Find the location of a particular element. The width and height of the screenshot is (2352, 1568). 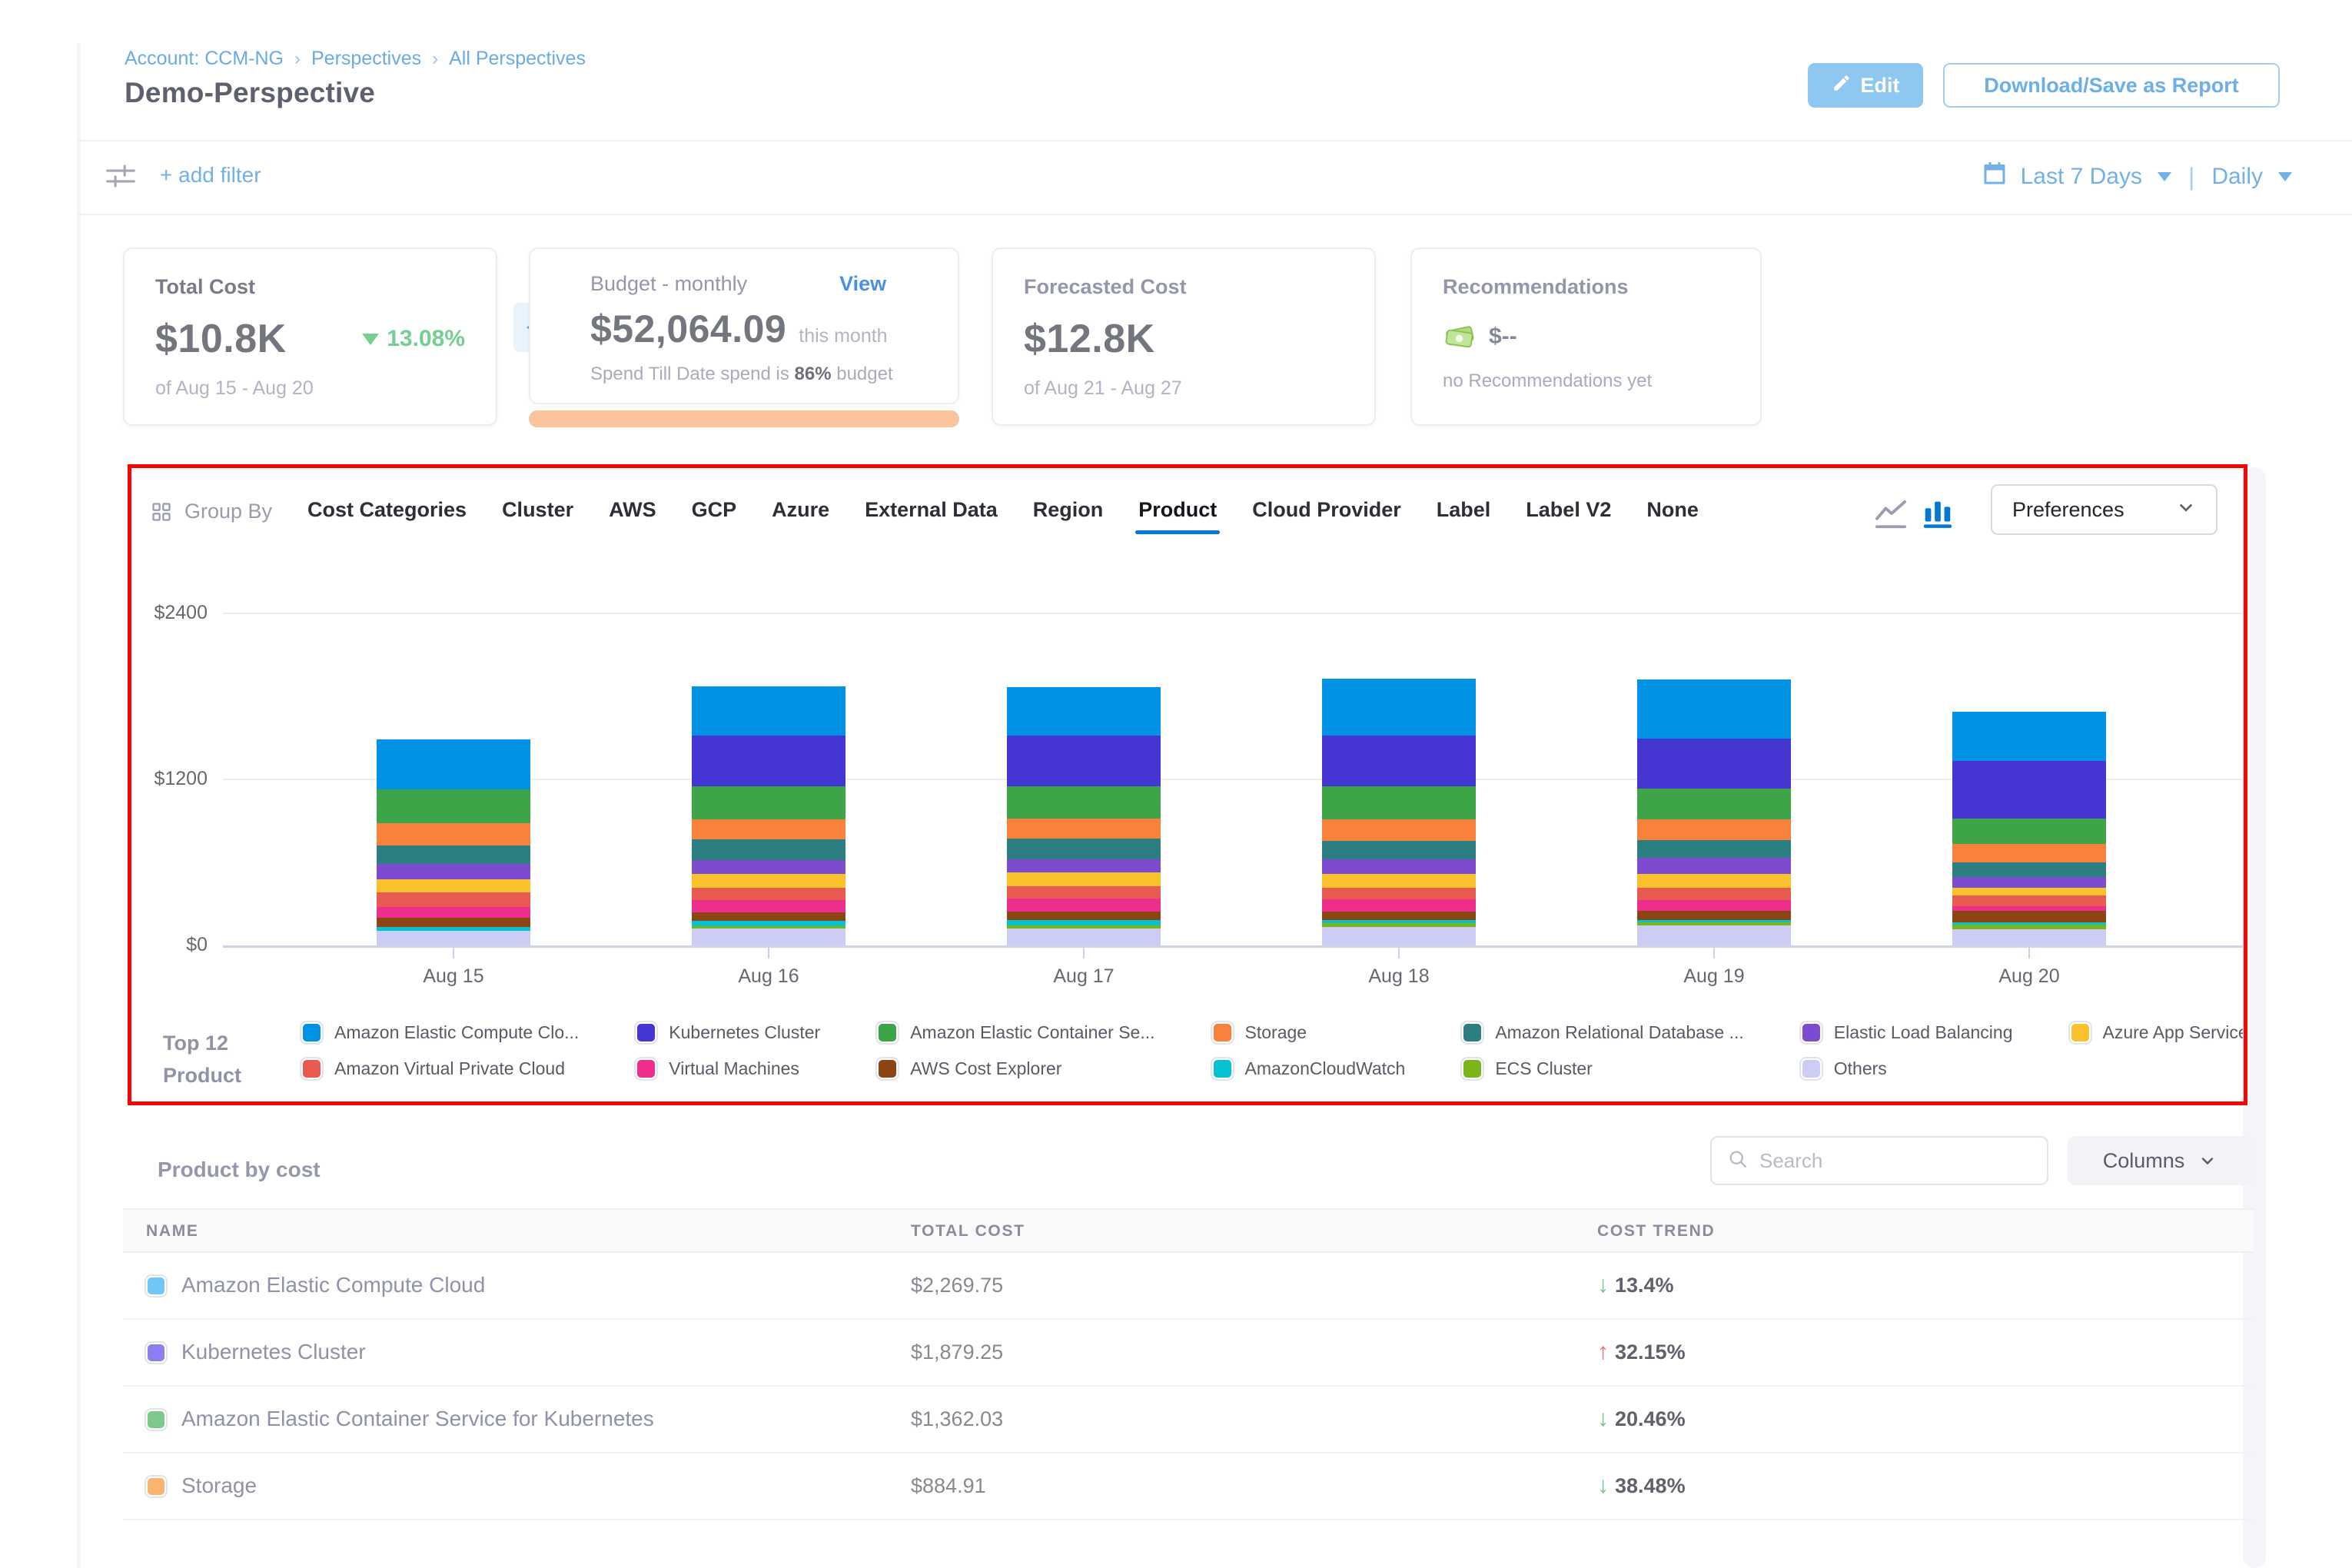

legend-item-azure-app-service: Azure App Service is located at coordinates (2158, 1032).